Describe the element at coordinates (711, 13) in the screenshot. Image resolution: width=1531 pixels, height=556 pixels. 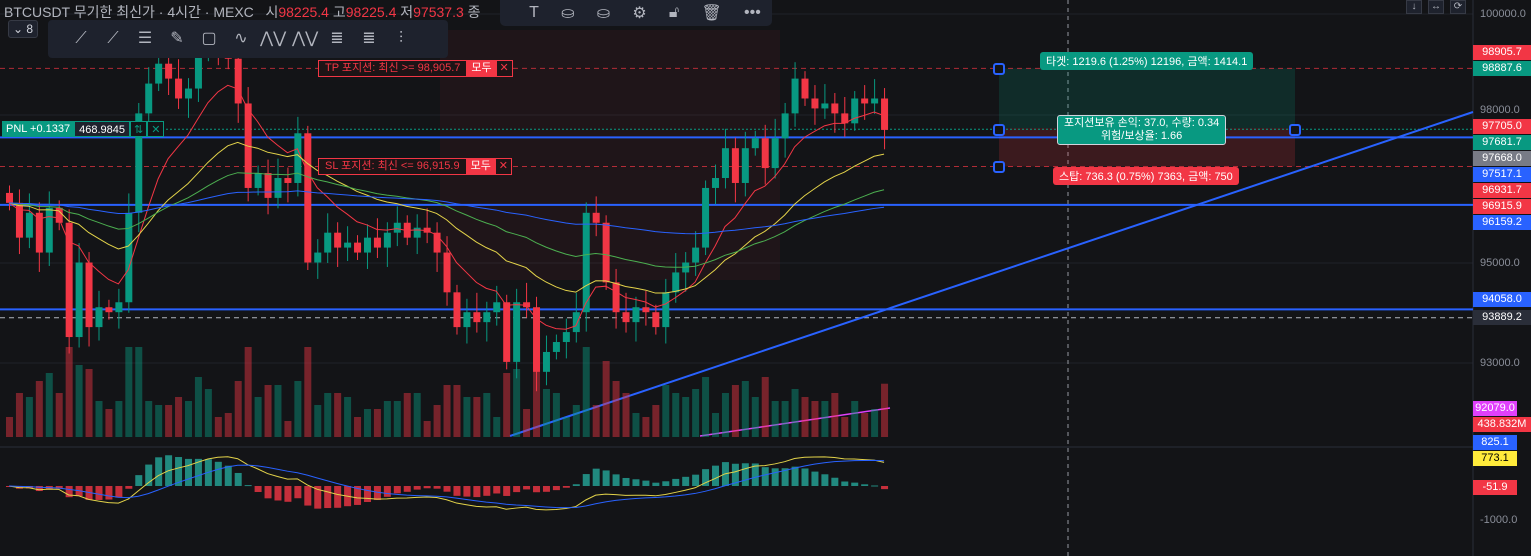
I see `delete-icon: 🗑︎` at that location.